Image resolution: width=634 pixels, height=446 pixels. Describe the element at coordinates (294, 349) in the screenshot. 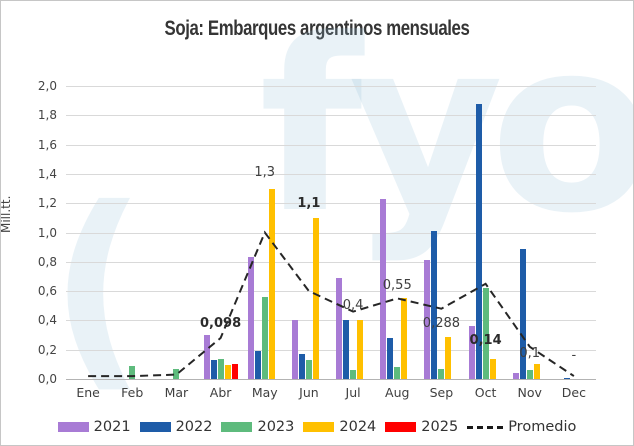

I see `bar-2021-Jun` at that location.